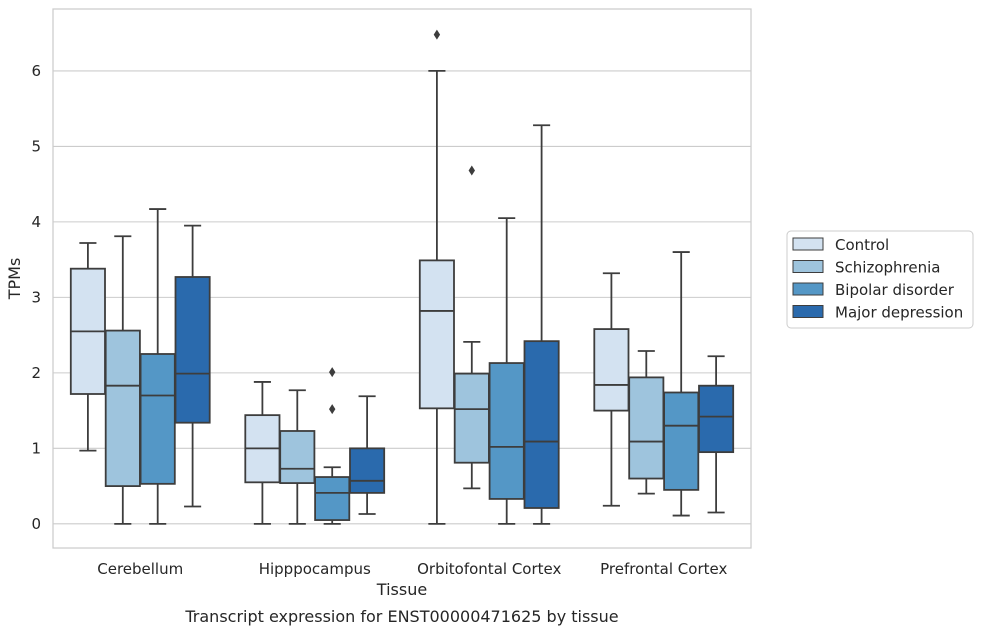 Image resolution: width=983 pixels, height=634 pixels. What do you see at coordinates (36, 448) in the screenshot?
I see `y-tick-label: 1` at bounding box center [36, 448].